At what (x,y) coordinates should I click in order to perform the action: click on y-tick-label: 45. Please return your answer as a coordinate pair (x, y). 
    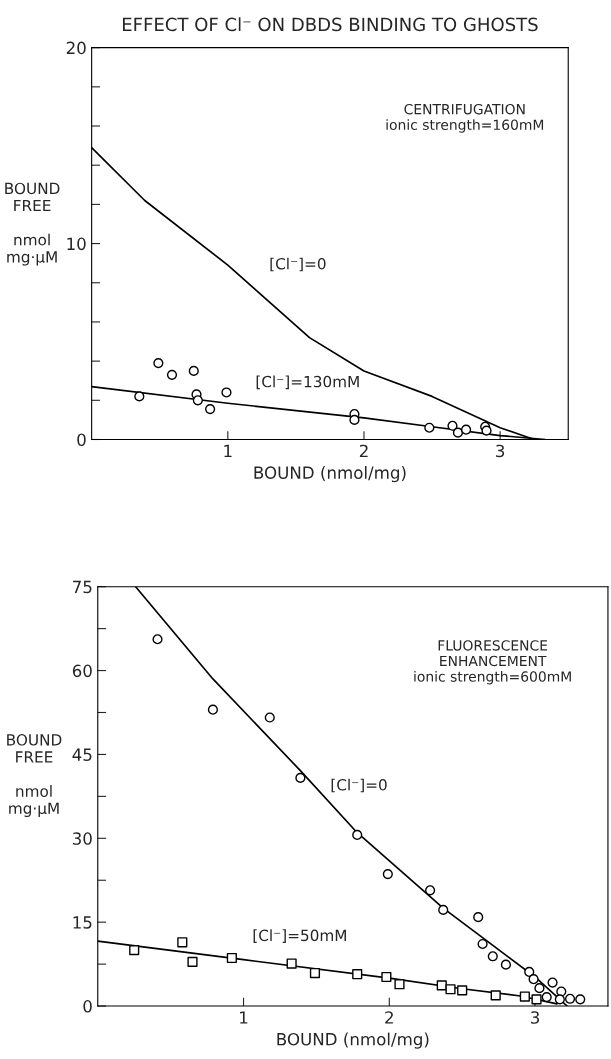
    Looking at the image, I should click on (82, 754).